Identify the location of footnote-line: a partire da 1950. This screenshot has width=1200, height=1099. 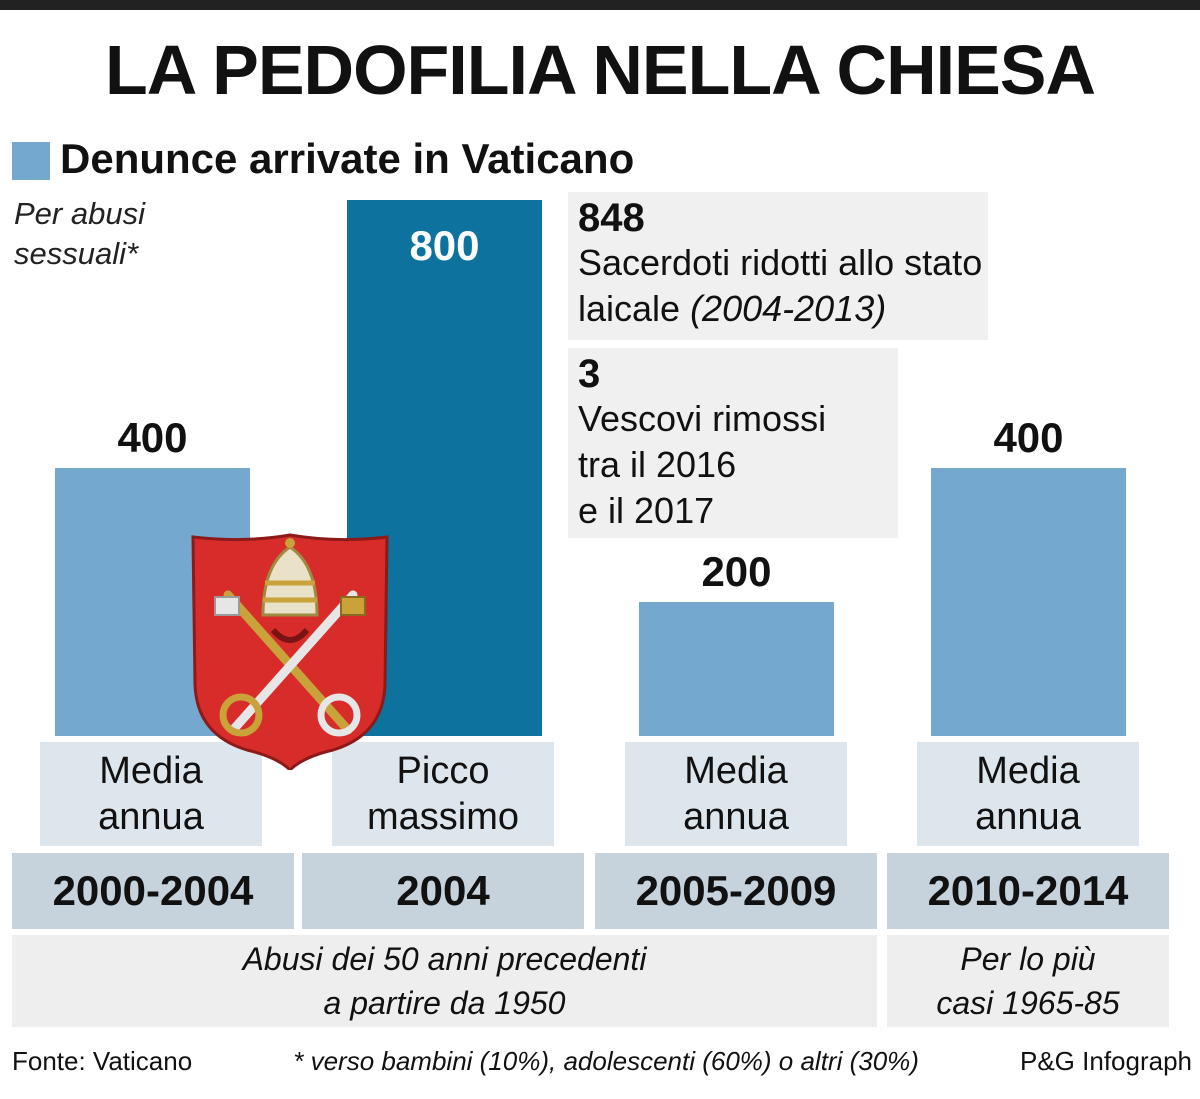
(444, 1003).